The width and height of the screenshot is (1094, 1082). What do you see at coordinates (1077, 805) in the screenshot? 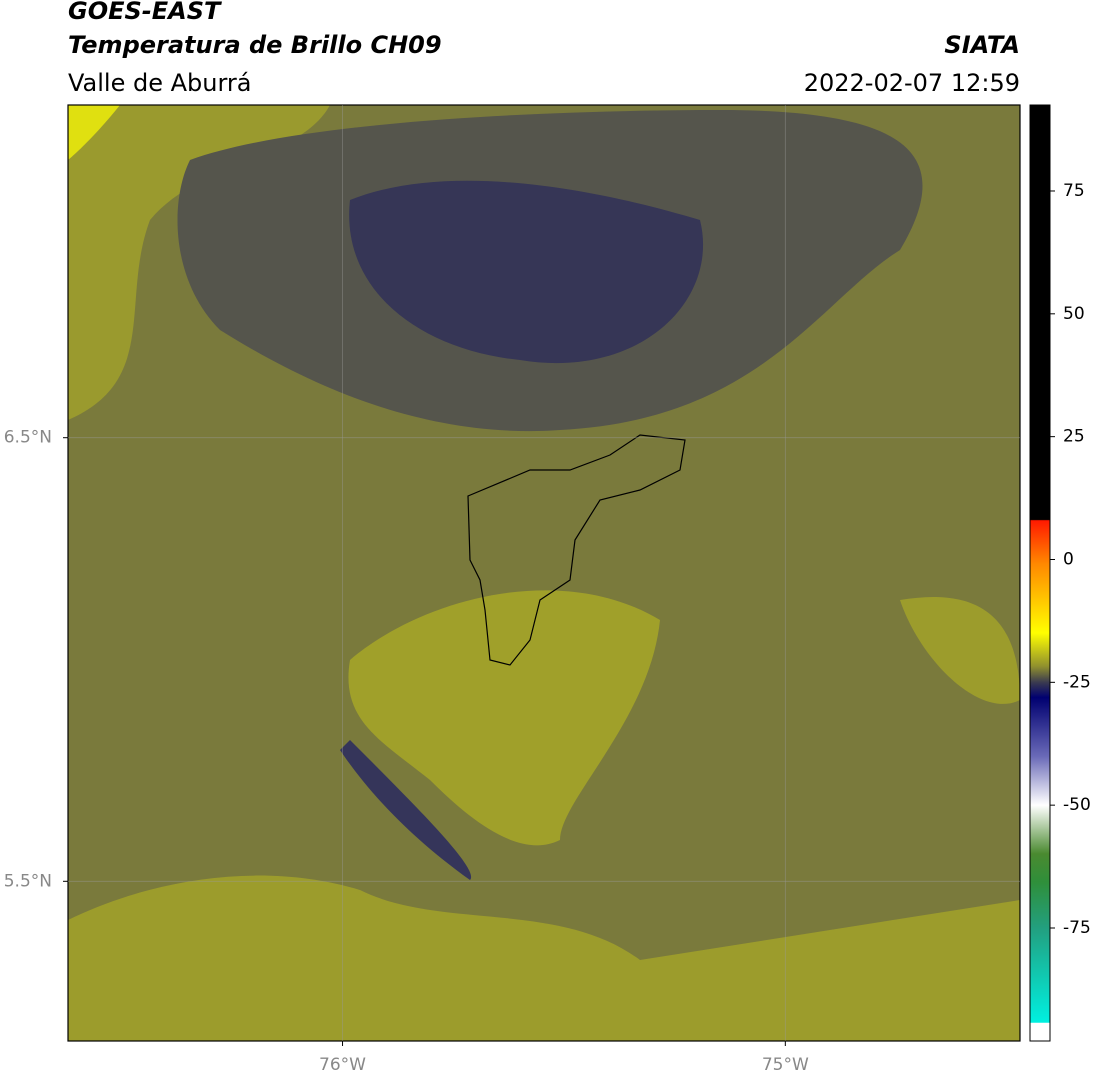
I see `colorbar-tick-label: -50` at bounding box center [1077, 805].